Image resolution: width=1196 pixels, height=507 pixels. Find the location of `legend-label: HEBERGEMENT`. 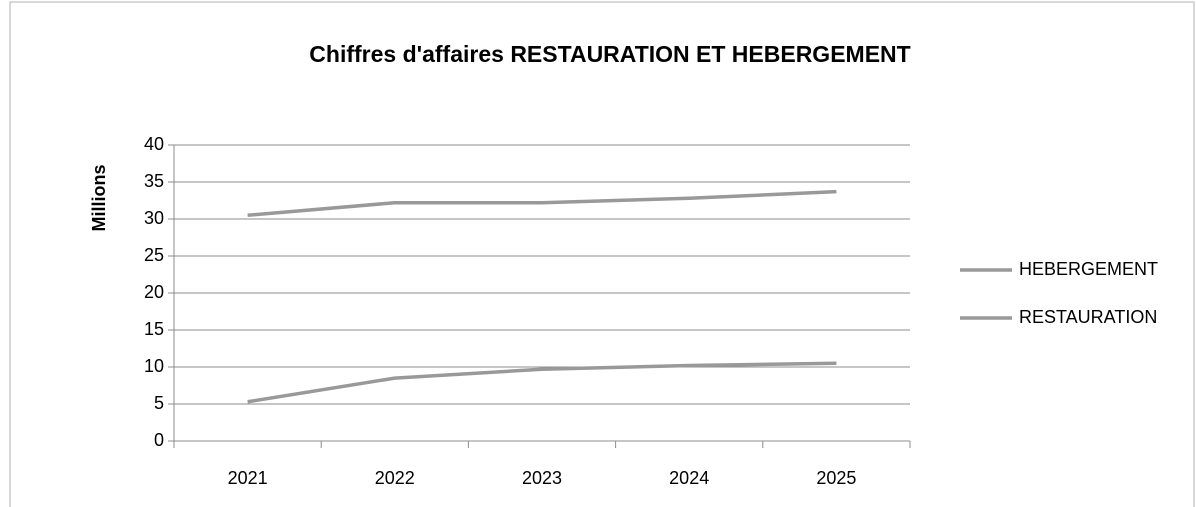

legend-label: HEBERGEMENT is located at coordinates (1088, 269).